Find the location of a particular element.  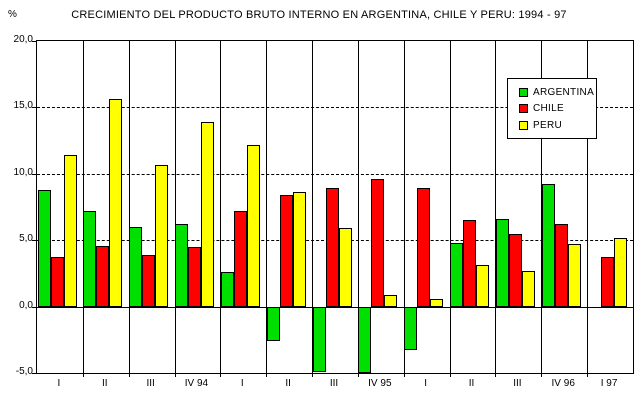

zero-gridline is located at coordinates (335, 307).